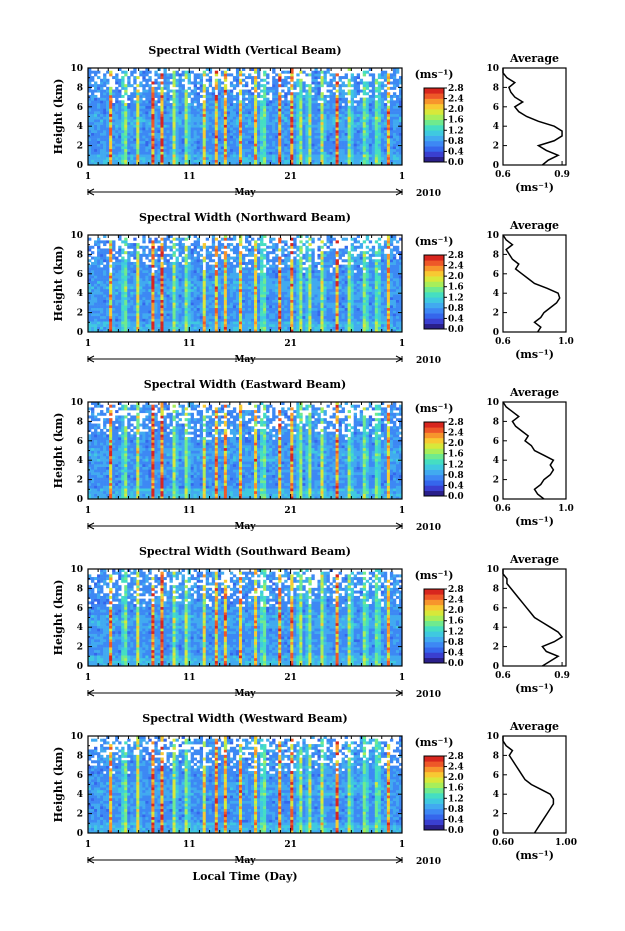 The width and height of the screenshot is (625, 931). I want to click on colorbar-swatch, so click(434, 149).